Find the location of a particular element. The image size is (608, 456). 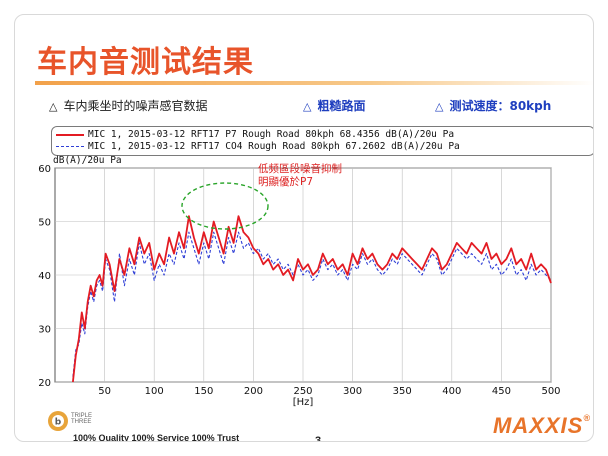

info-item-3-value: 80kph is located at coordinates (530, 106).